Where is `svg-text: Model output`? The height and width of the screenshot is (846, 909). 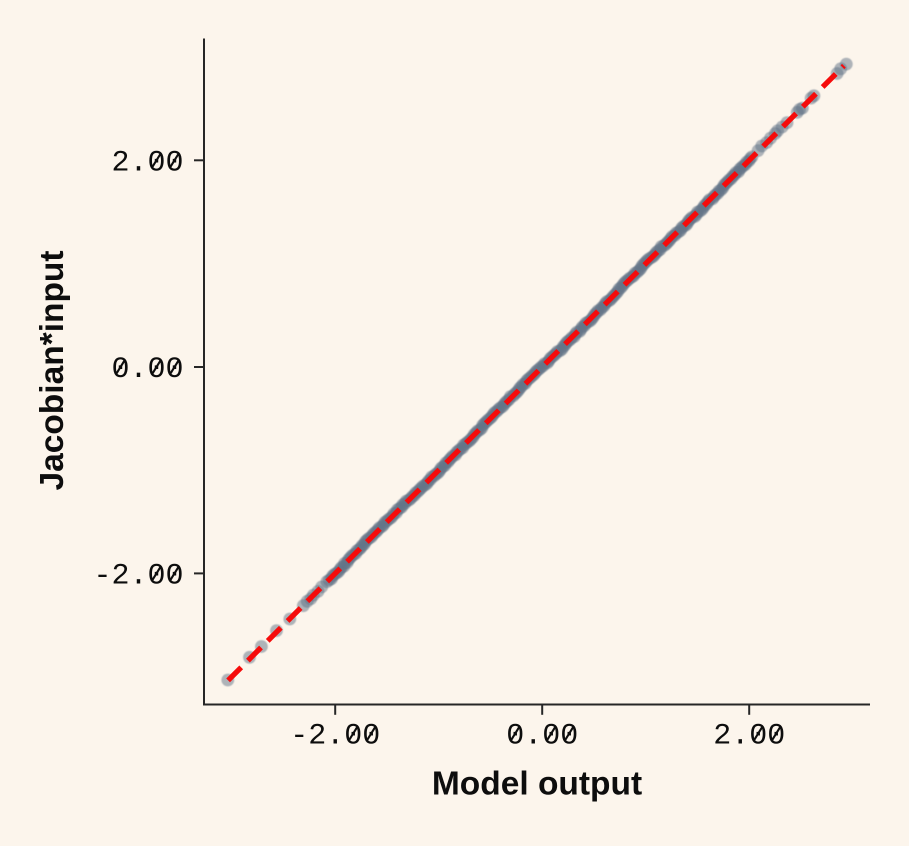
svg-text: Model output is located at coordinates (537, 784).